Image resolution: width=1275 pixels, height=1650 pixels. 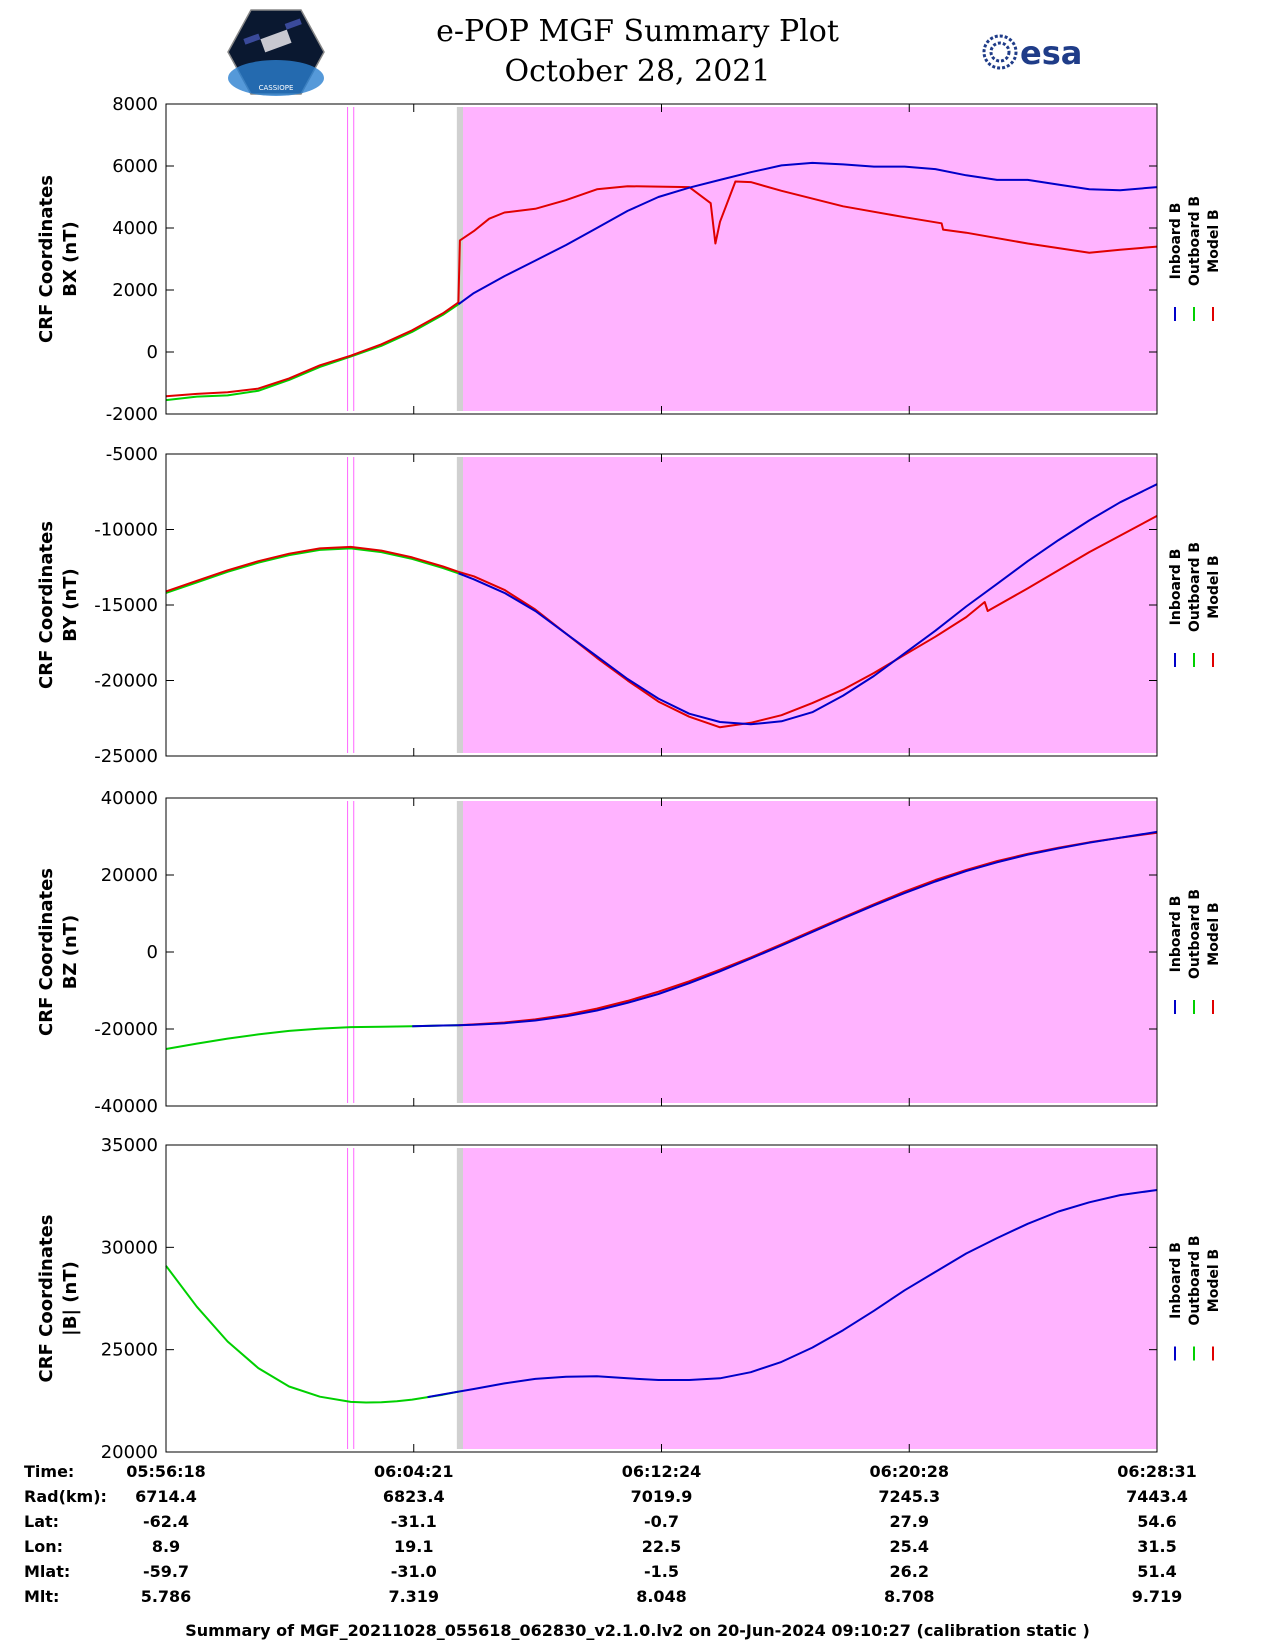 I want to click on info-row-value: 51.4, so click(x=1157, y=1571).